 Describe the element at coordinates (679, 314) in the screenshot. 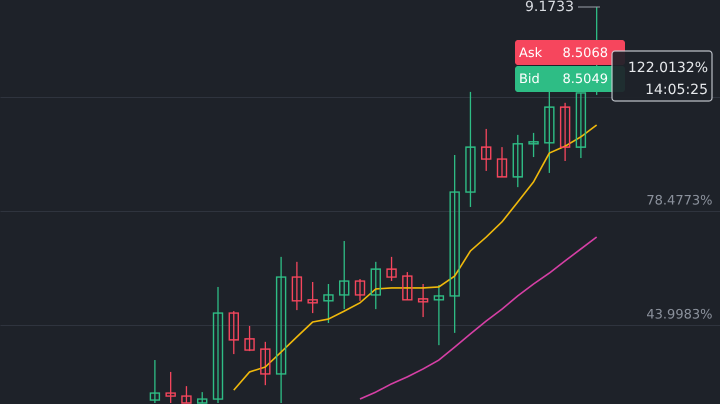

I see `y-tick-label: 43.9983%` at that location.